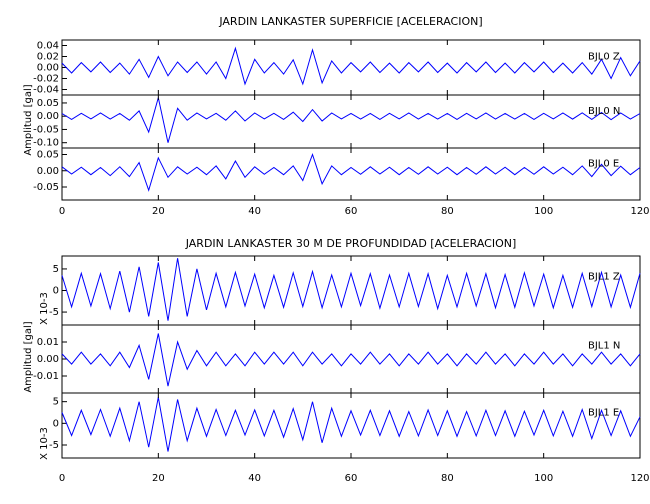 This screenshot has height=504, width=650. I want to click on y-tick-label: -0.01, so click(46, 376).